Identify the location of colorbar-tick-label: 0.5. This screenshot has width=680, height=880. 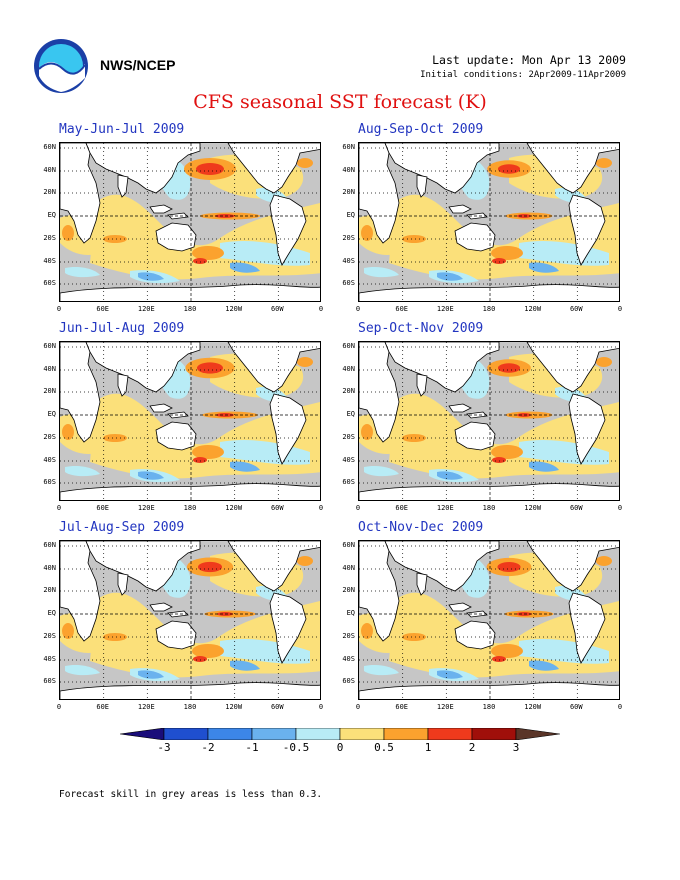
(384, 747).